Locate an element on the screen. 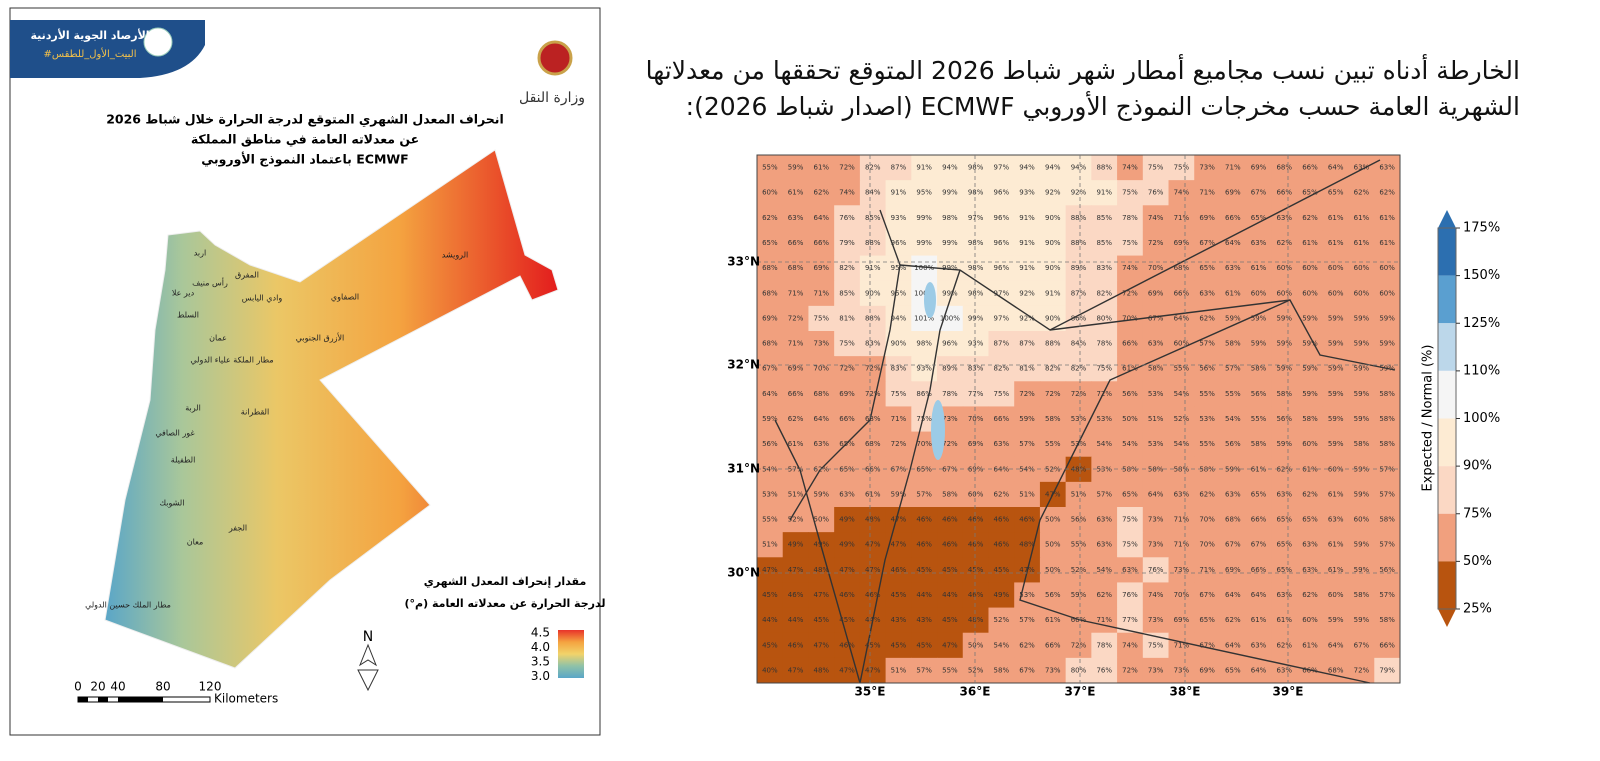 The image size is (1600, 761). cell-value: 91% is located at coordinates (924, 168).